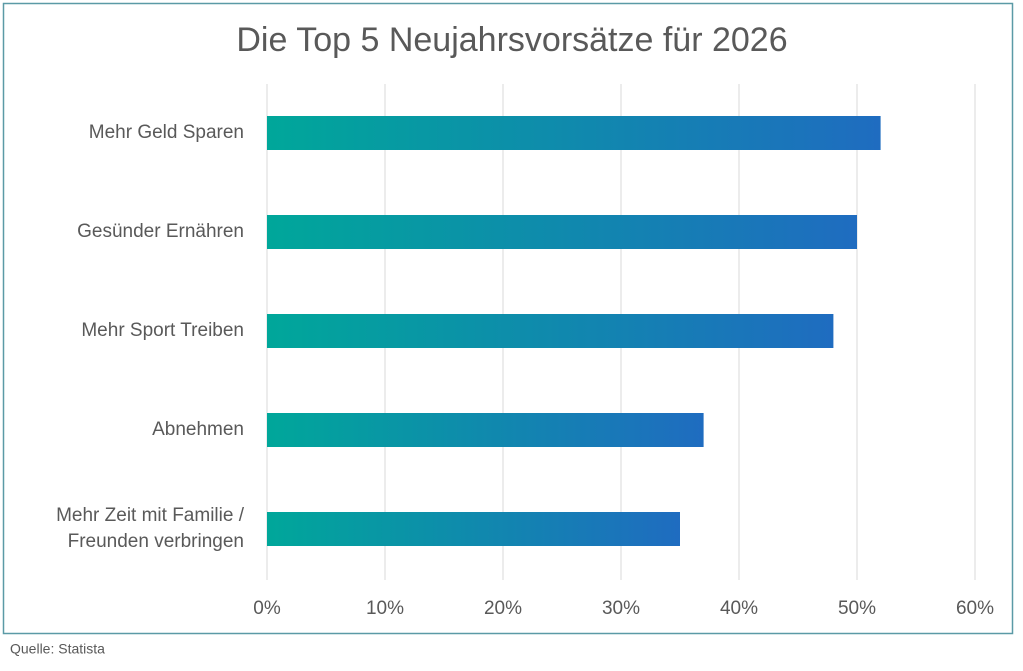  I want to click on x-tick-label: 50%, so click(857, 608).